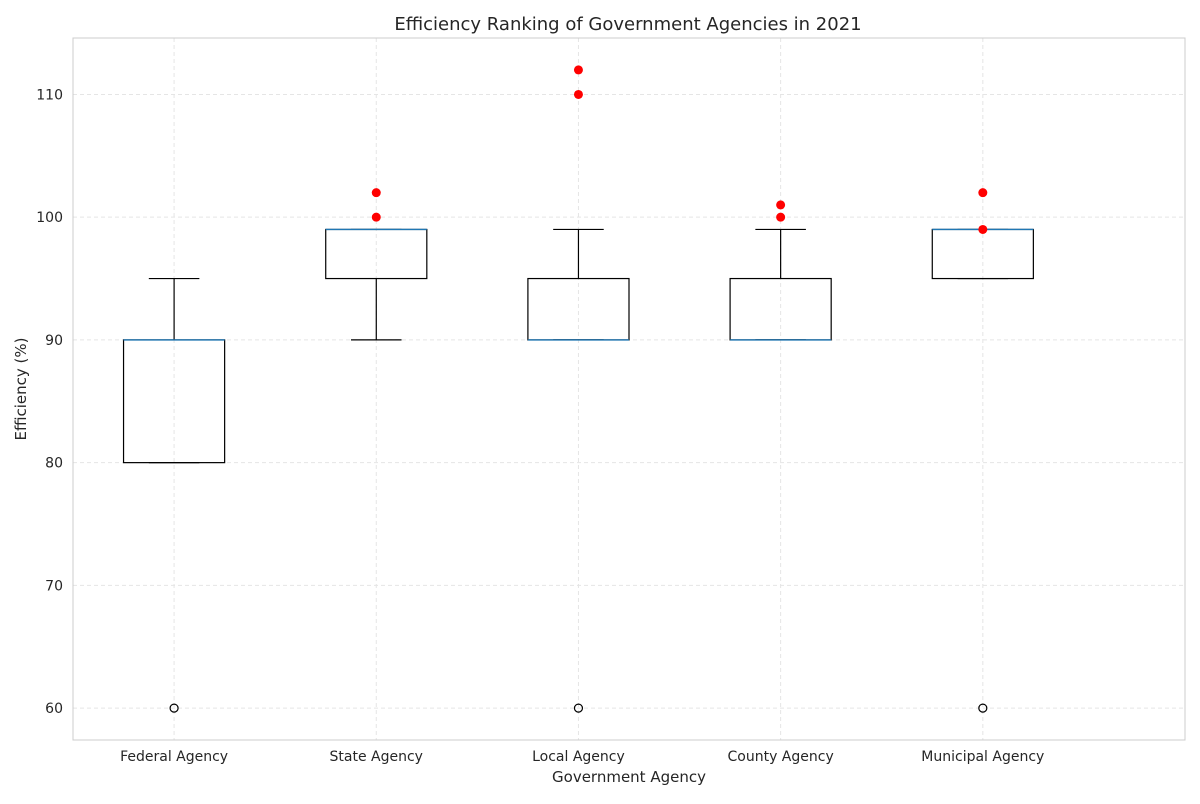 This screenshot has width=1200, height=804. Describe the element at coordinates (54, 464) in the screenshot. I see `y-tick-label: 80` at that location.